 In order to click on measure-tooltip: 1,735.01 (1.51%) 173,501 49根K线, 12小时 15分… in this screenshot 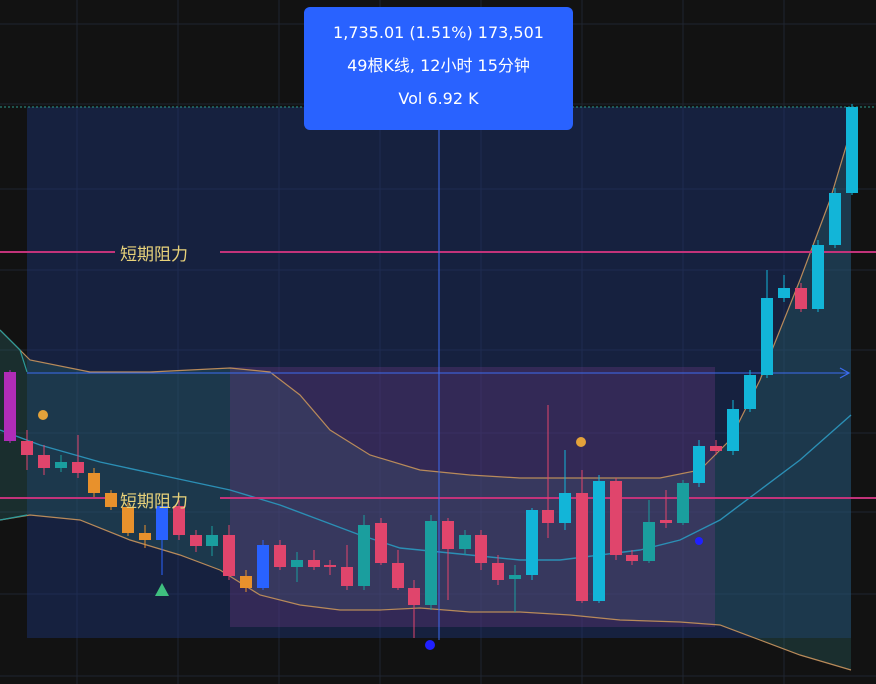, I will do `click(438, 68)`.